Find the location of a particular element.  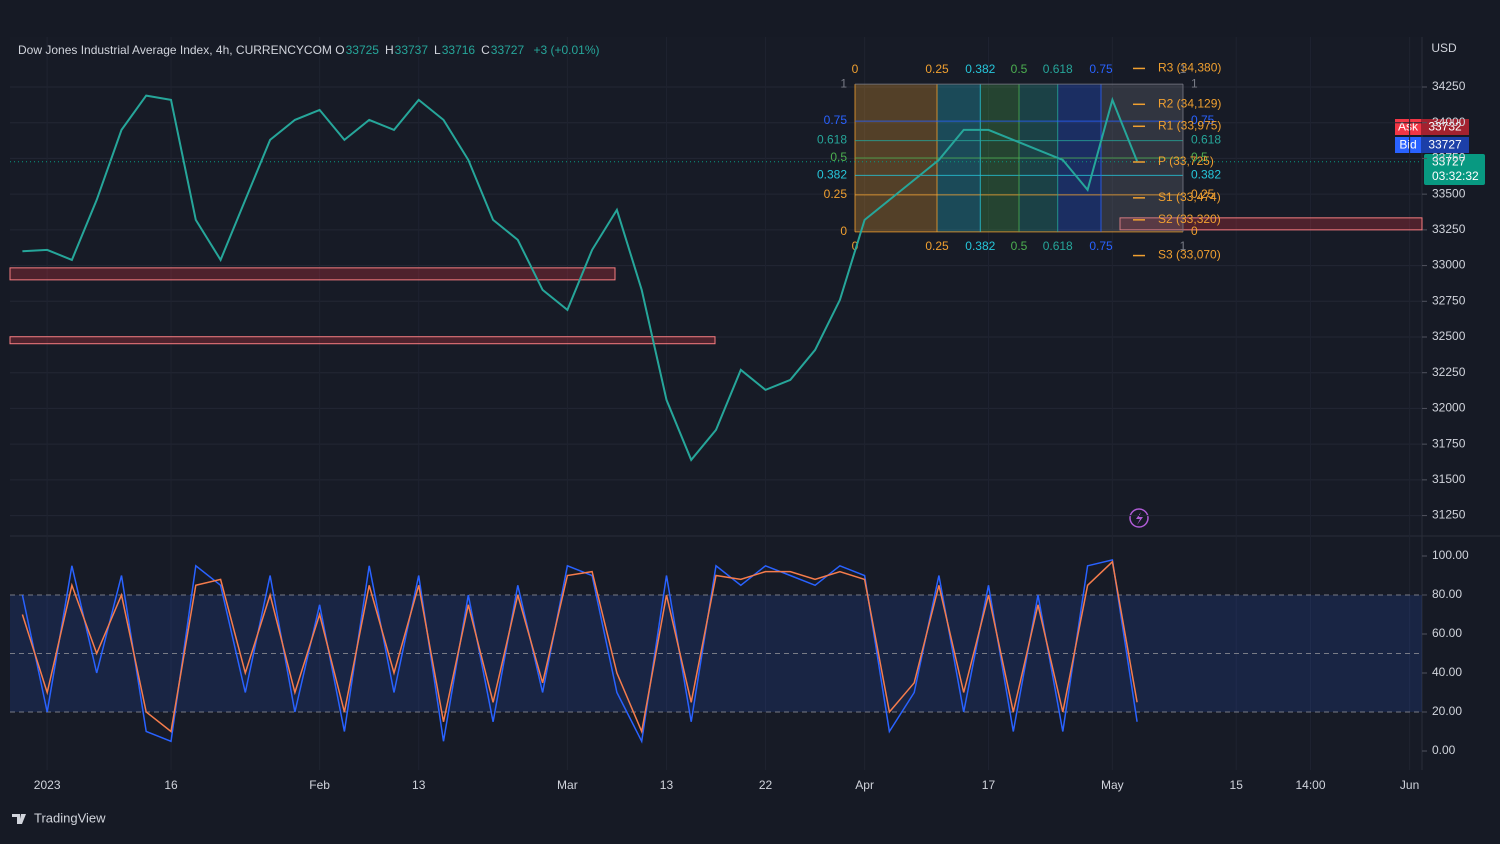

y-tick-label: 31750 is located at coordinates (1449, 443).